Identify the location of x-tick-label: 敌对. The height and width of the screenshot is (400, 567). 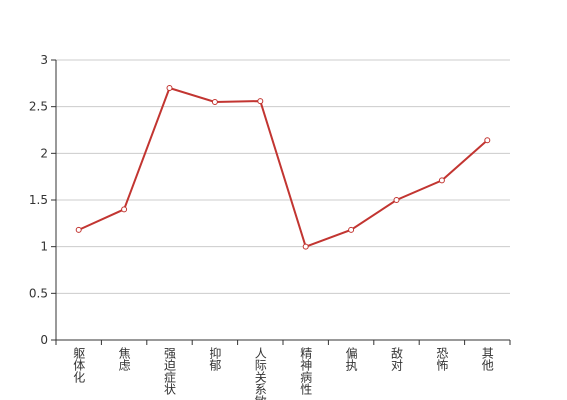
(397, 358).